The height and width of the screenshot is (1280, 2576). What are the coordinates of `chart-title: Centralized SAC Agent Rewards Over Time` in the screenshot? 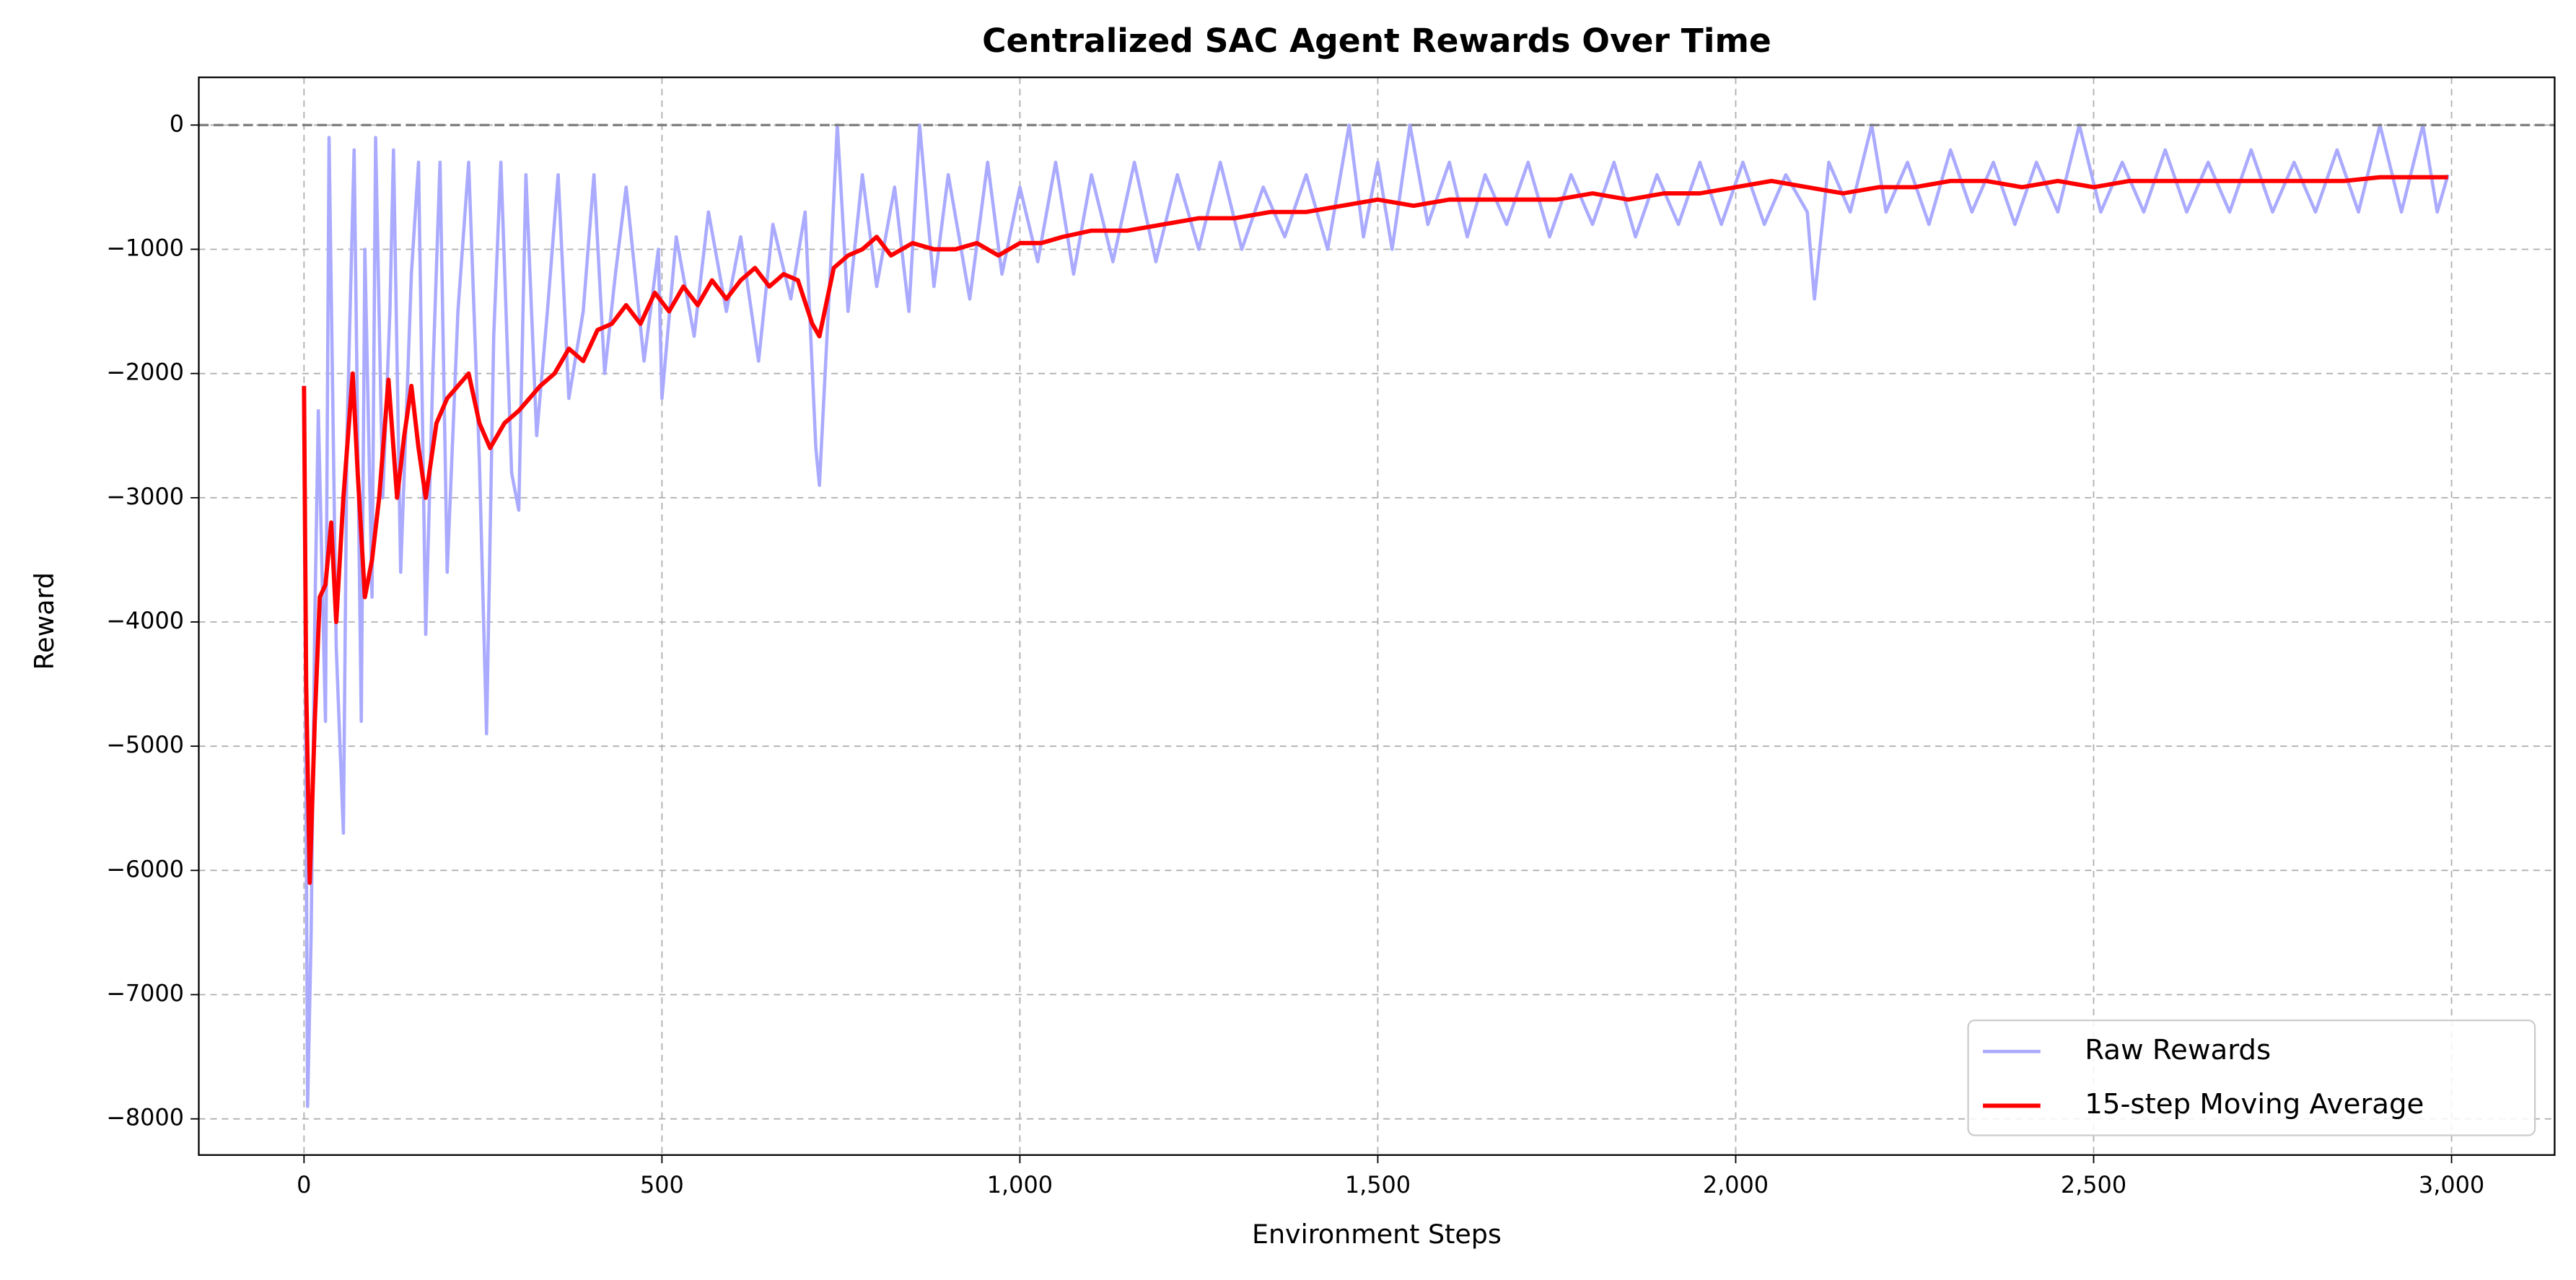 It's located at (1376, 41).